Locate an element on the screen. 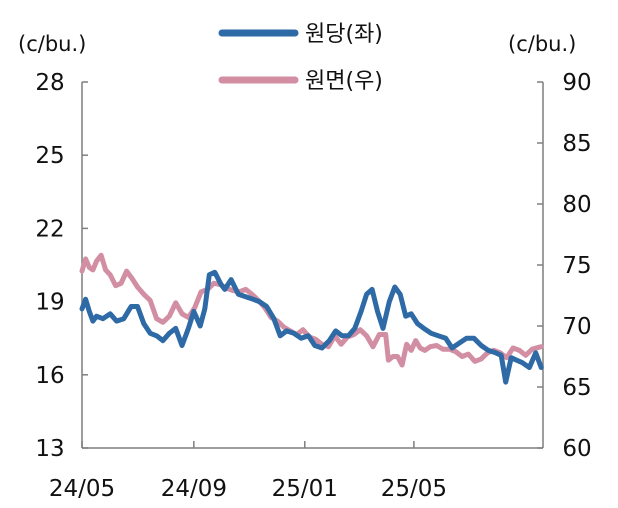  legend: 원당(좌) 원면(우) is located at coordinates (300, 58).